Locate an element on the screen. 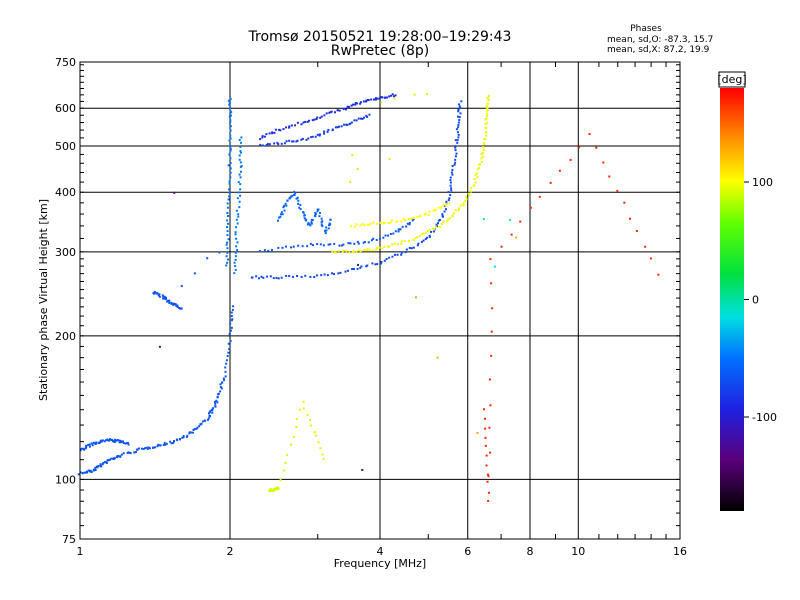 The image size is (800, 600). colorbar-tick-label: 0 is located at coordinates (755, 300).